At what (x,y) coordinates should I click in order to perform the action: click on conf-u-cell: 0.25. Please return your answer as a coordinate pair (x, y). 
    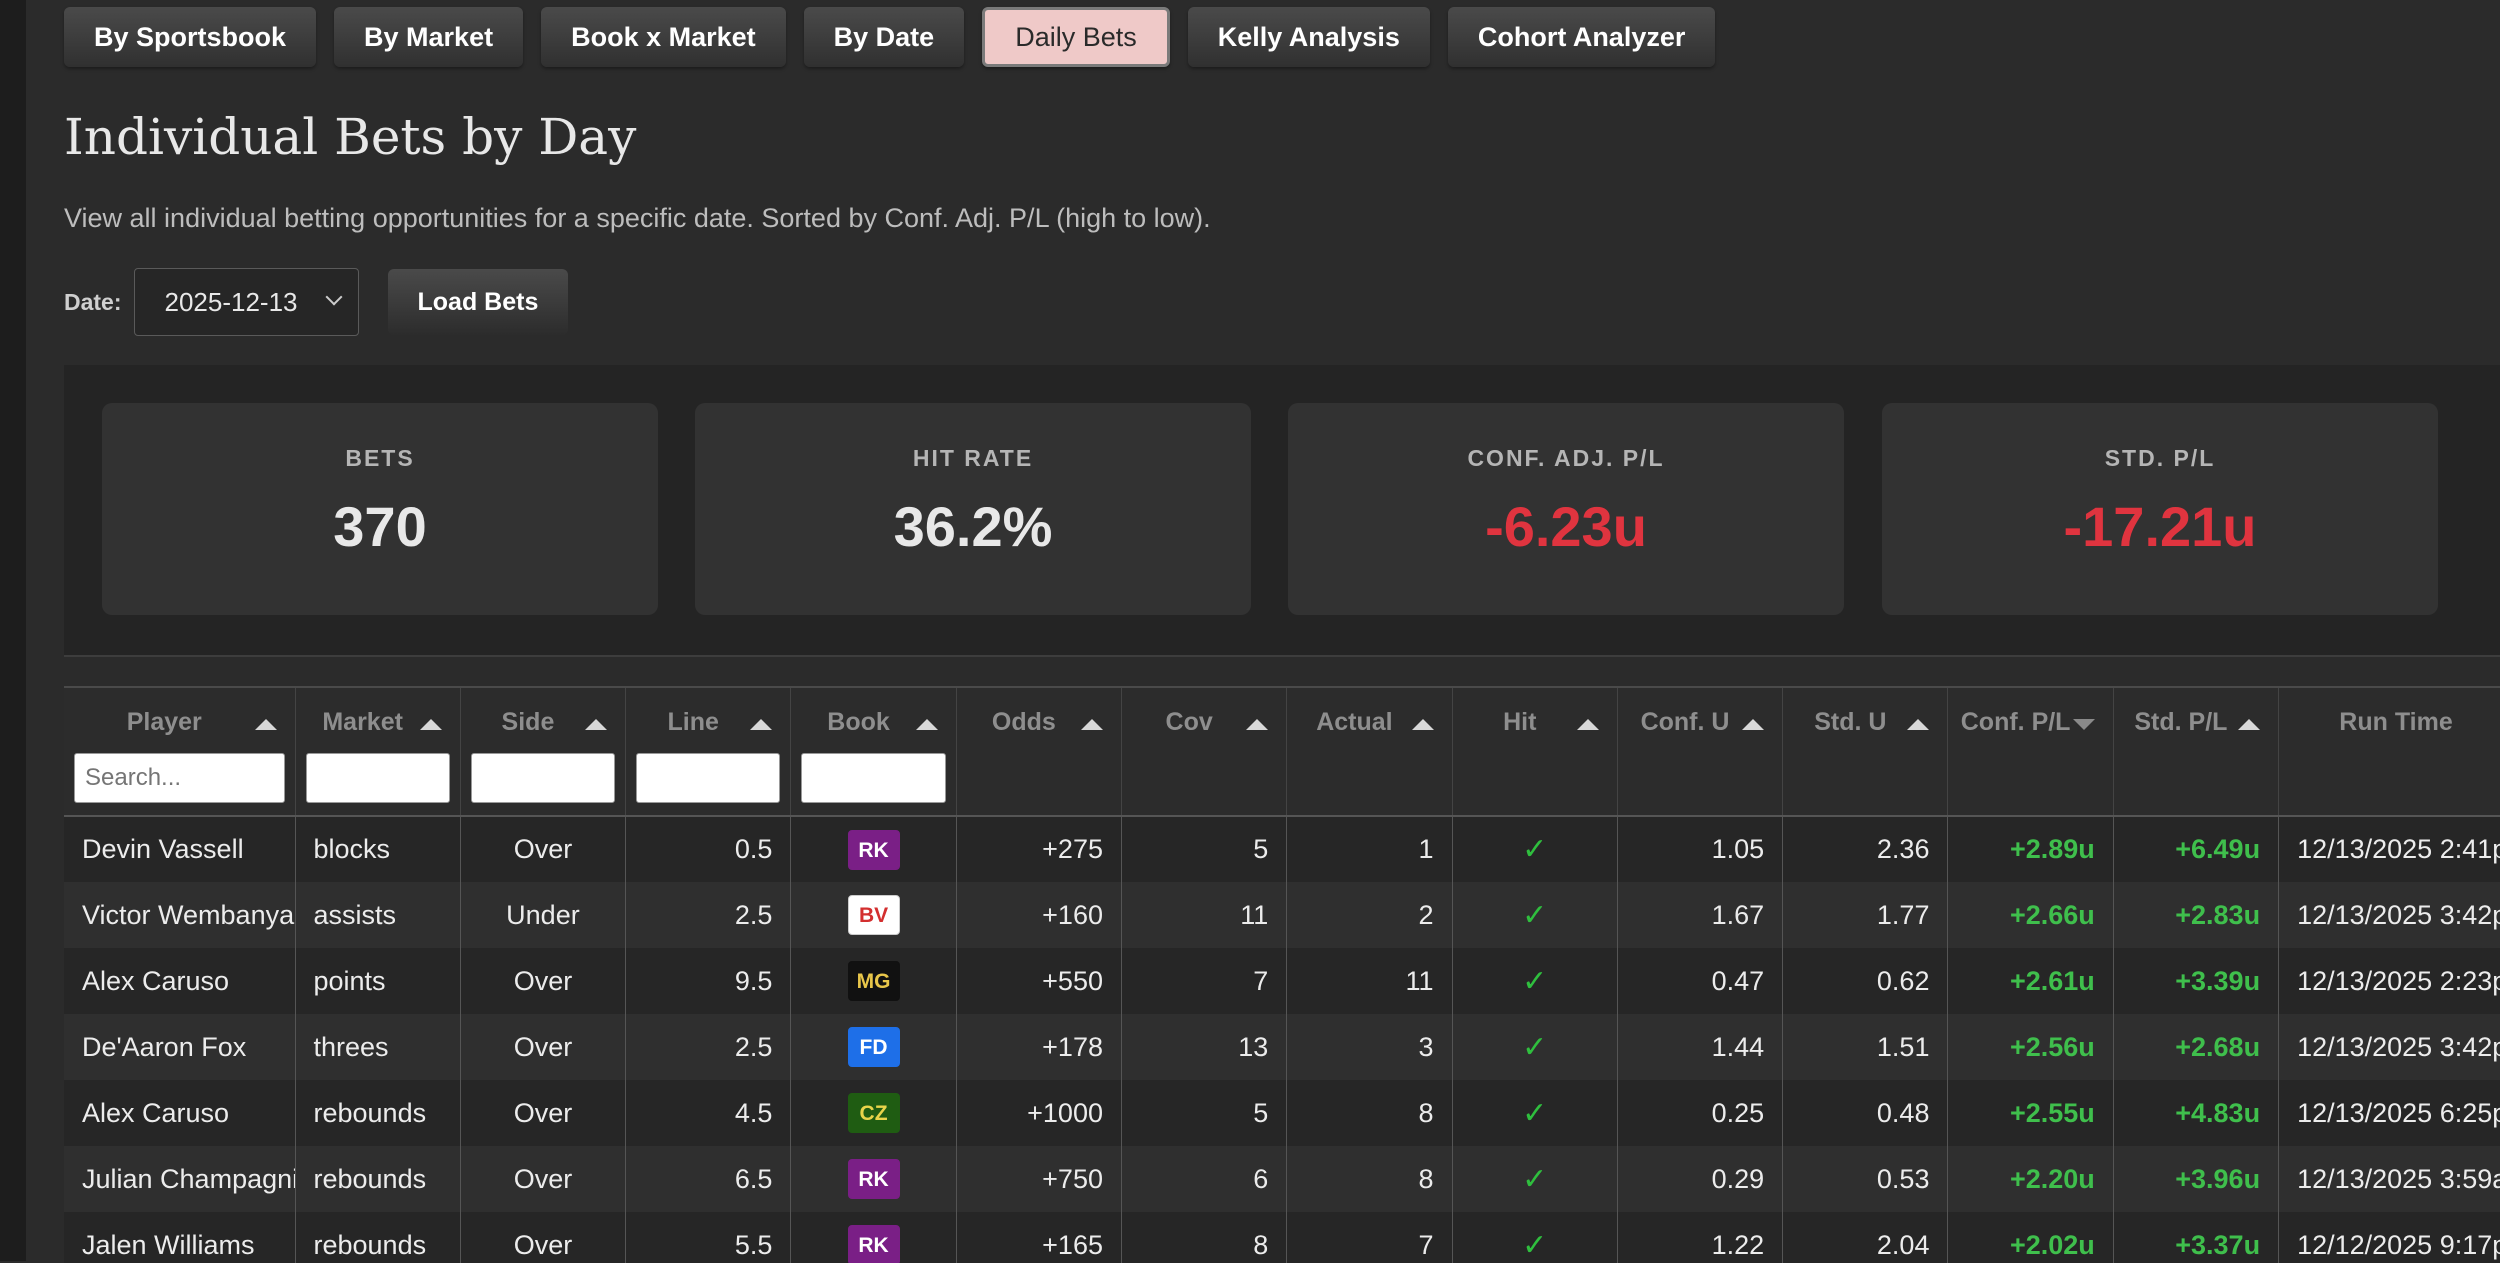
    Looking at the image, I should click on (1700, 1113).